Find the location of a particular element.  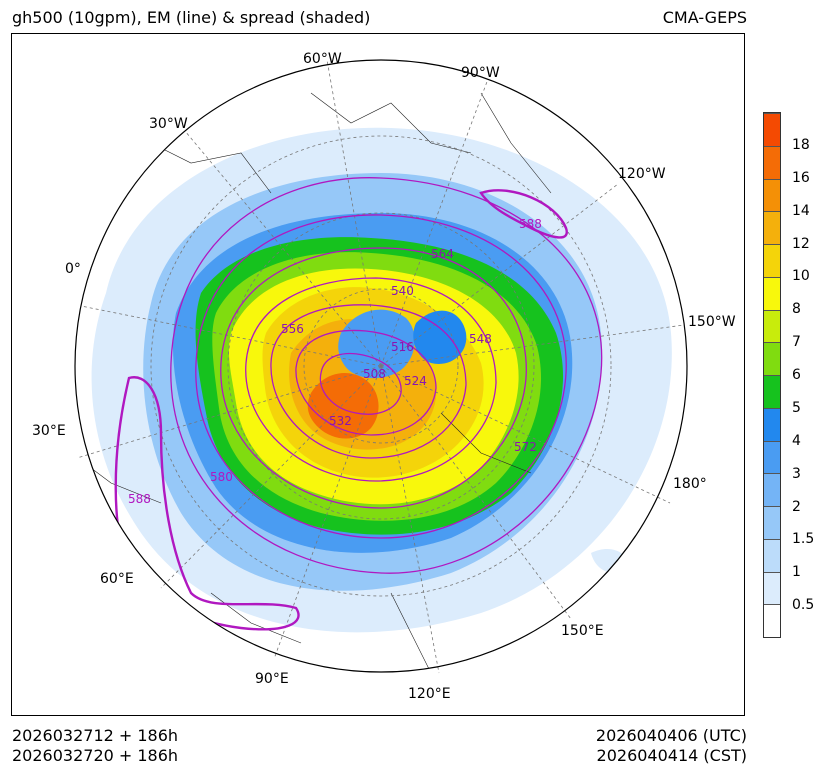

contour-label: 524 is located at coordinates (415, 381).